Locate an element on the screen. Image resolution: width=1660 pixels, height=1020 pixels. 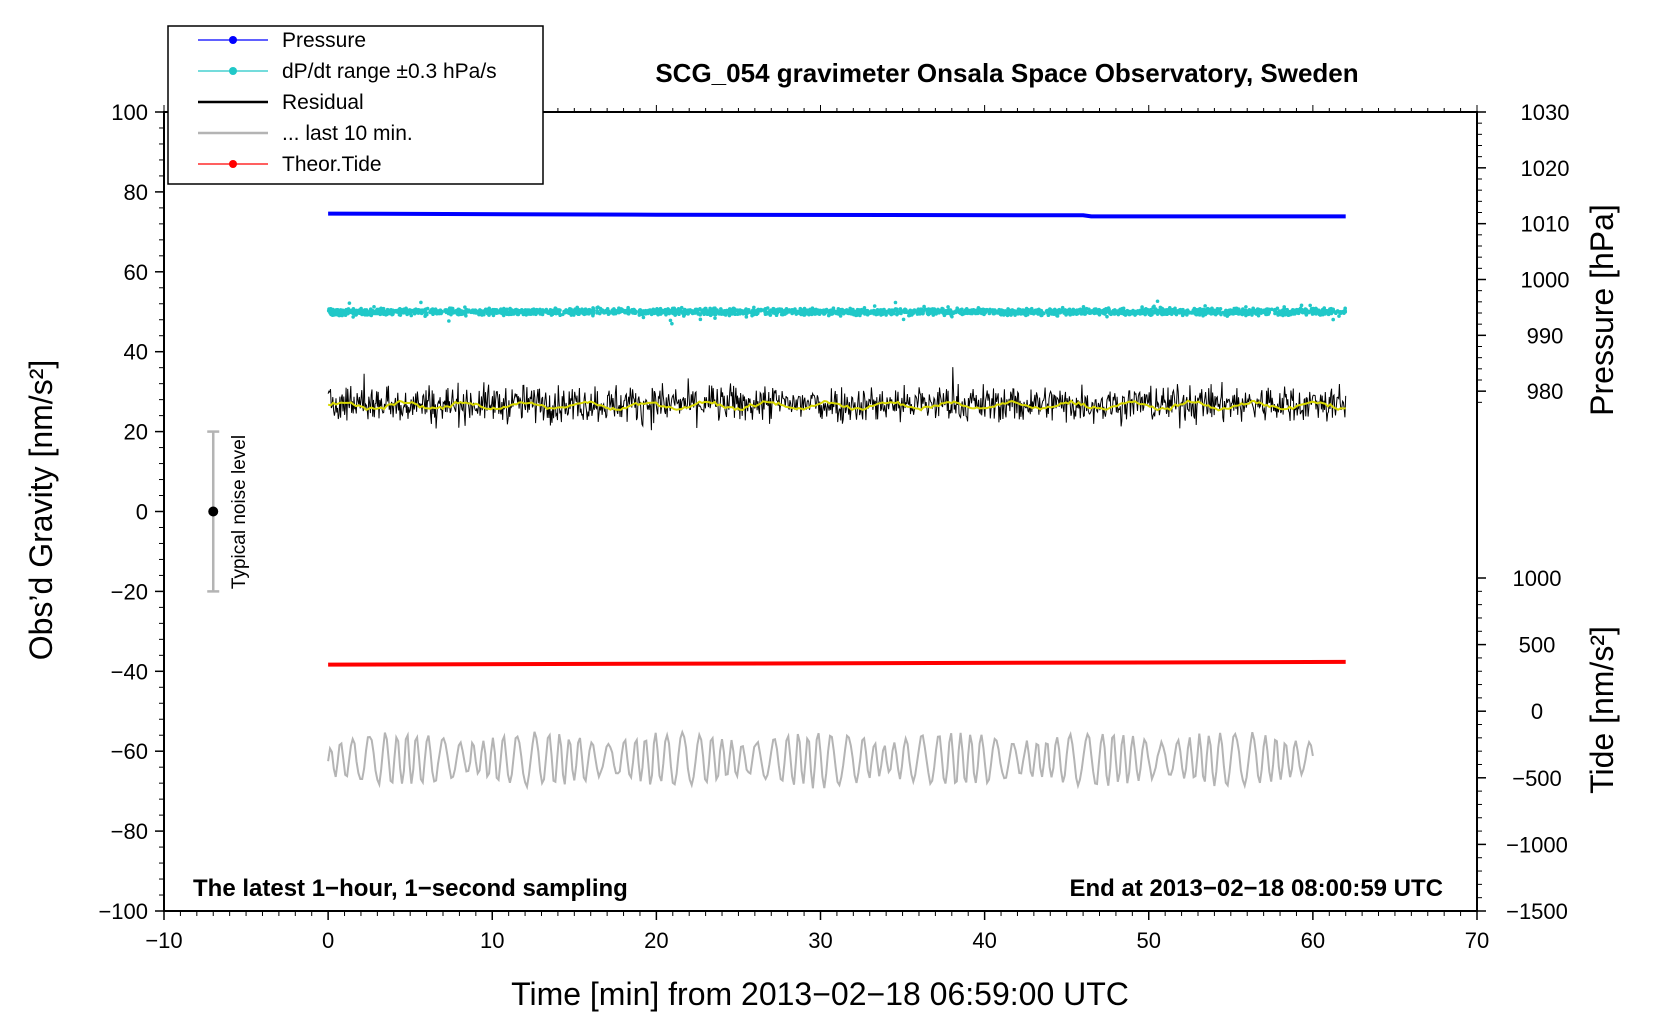
y-tide-tick-label: −1000 is located at coordinates (1537, 844).